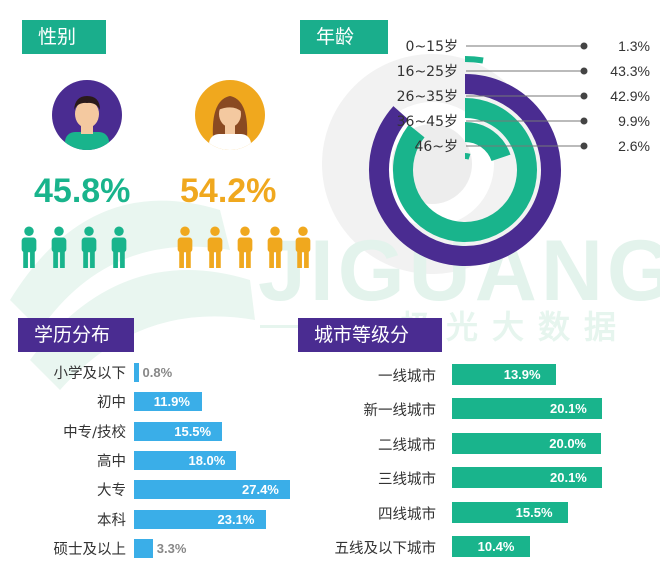  Describe the element at coordinates (407, 445) in the screenshot. I see `city-category-label: 二线城市` at that location.